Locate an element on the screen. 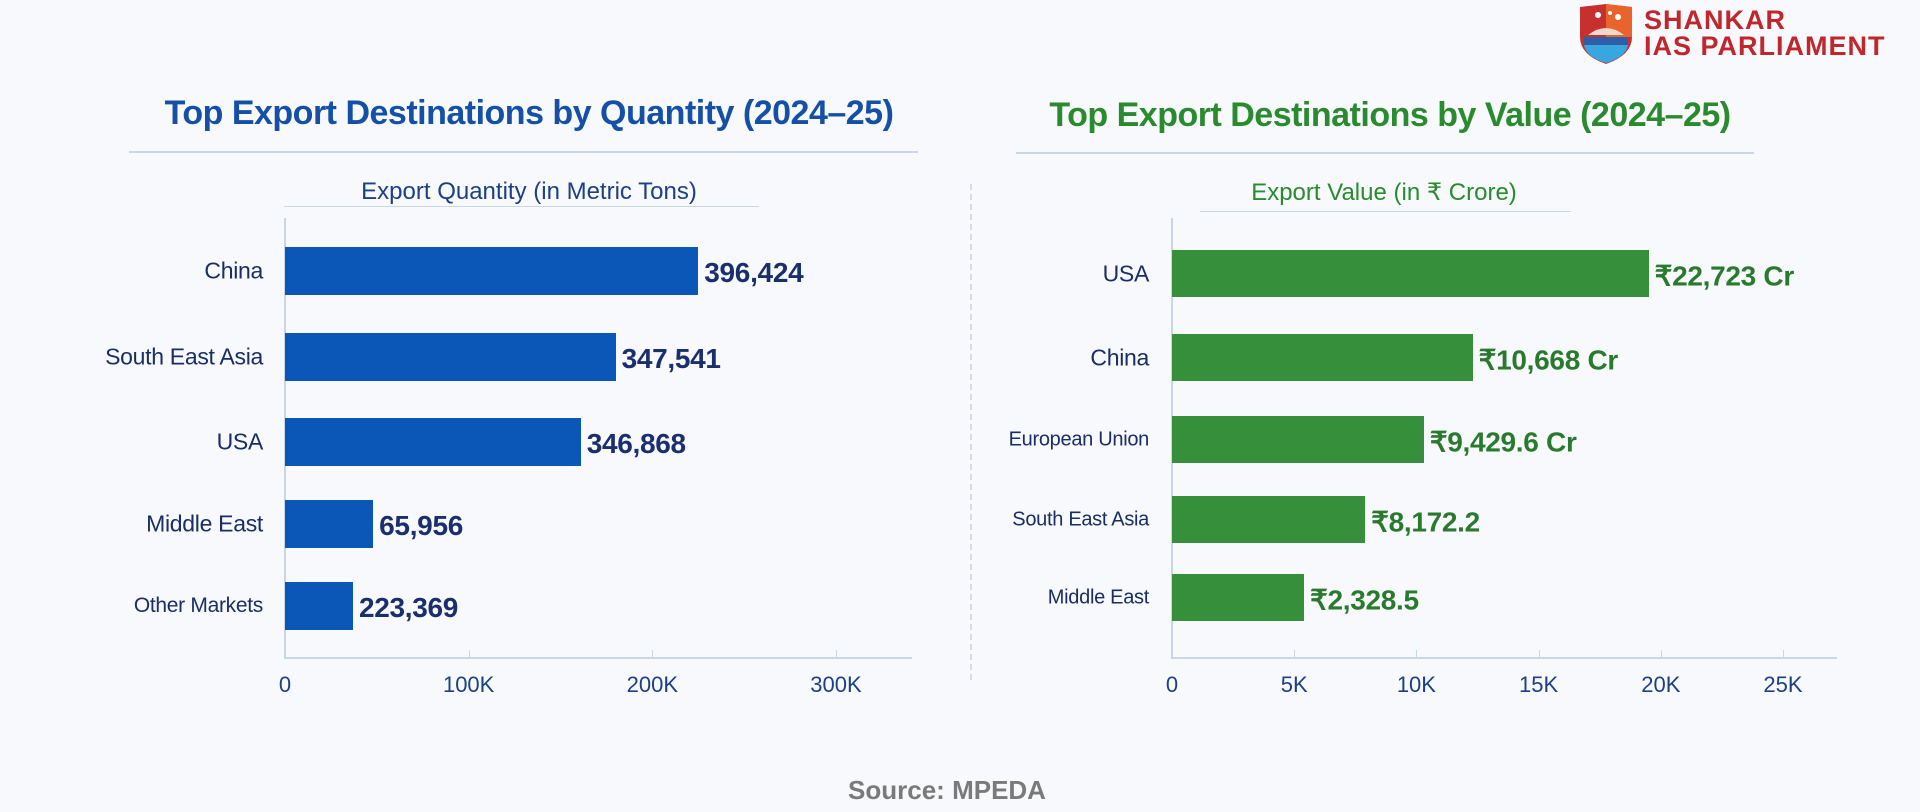 The image size is (1920, 812). value-label: ₹22,723 Cr is located at coordinates (1724, 275).